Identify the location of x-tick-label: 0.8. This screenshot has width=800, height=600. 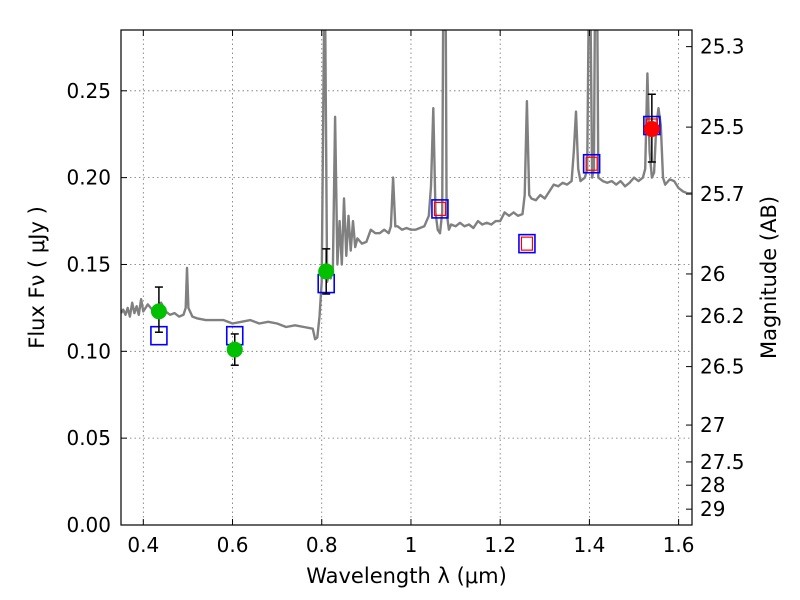
(322, 545).